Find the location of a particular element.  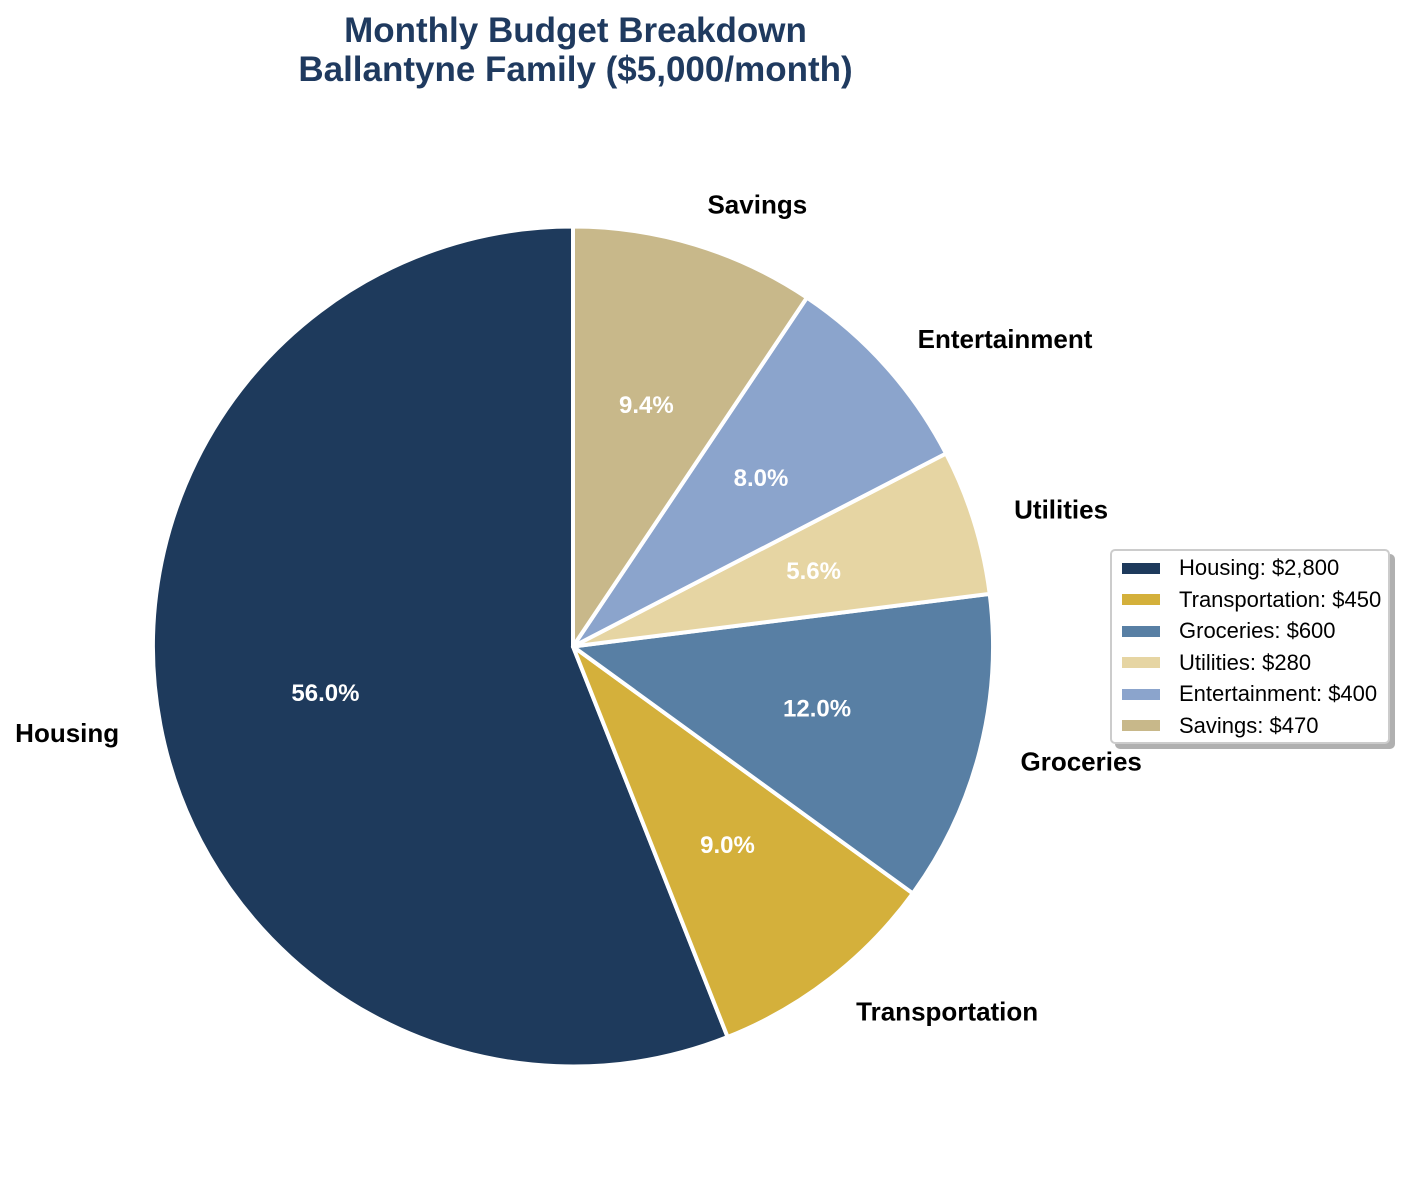

pie-slice-entertainment is located at coordinates (760, 472).